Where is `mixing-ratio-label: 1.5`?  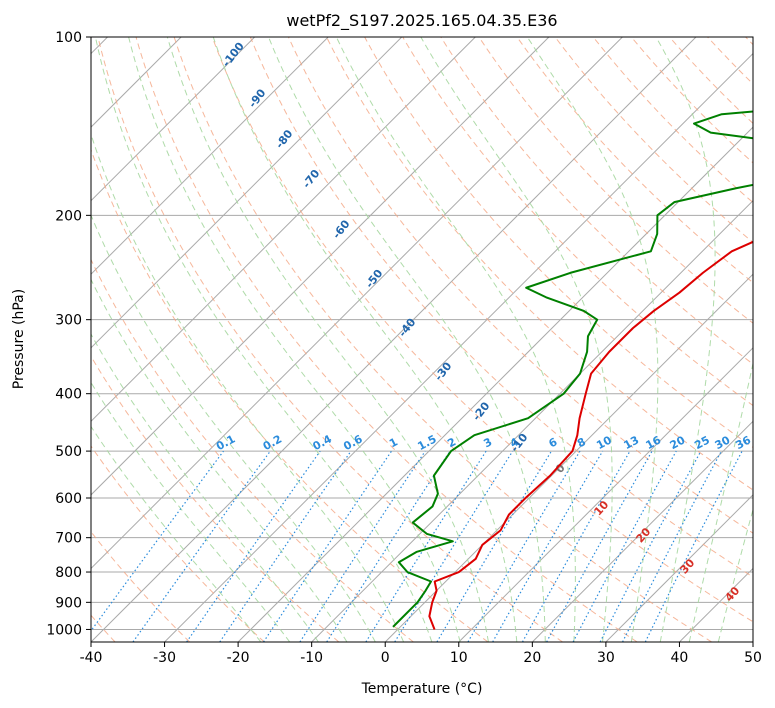 mixing-ratio-label: 1.5 is located at coordinates (426, 442).